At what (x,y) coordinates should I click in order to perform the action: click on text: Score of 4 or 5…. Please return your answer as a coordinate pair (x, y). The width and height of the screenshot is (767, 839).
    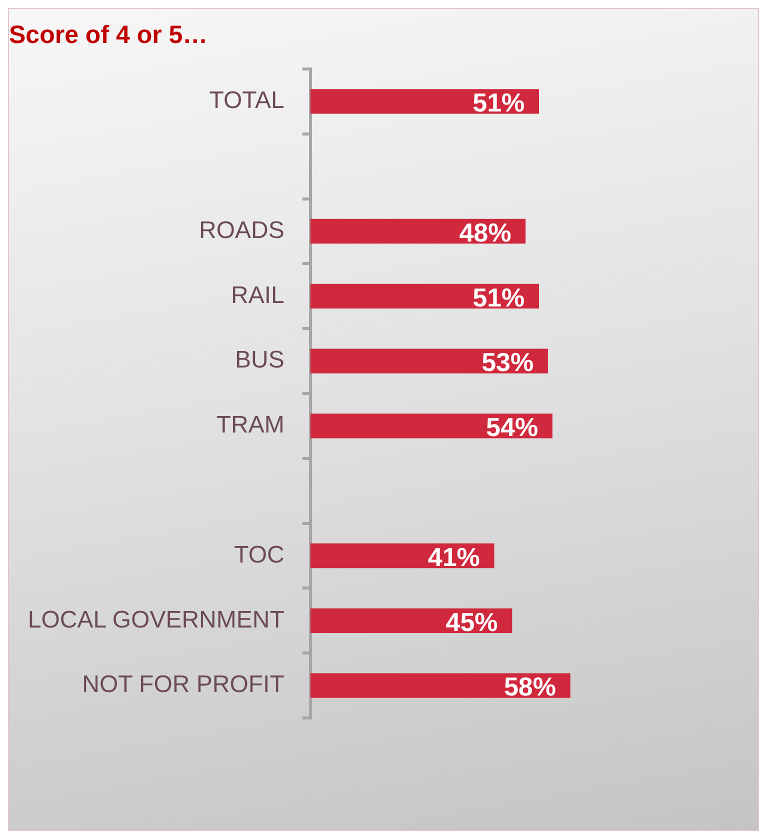
    Looking at the image, I should click on (108, 34).